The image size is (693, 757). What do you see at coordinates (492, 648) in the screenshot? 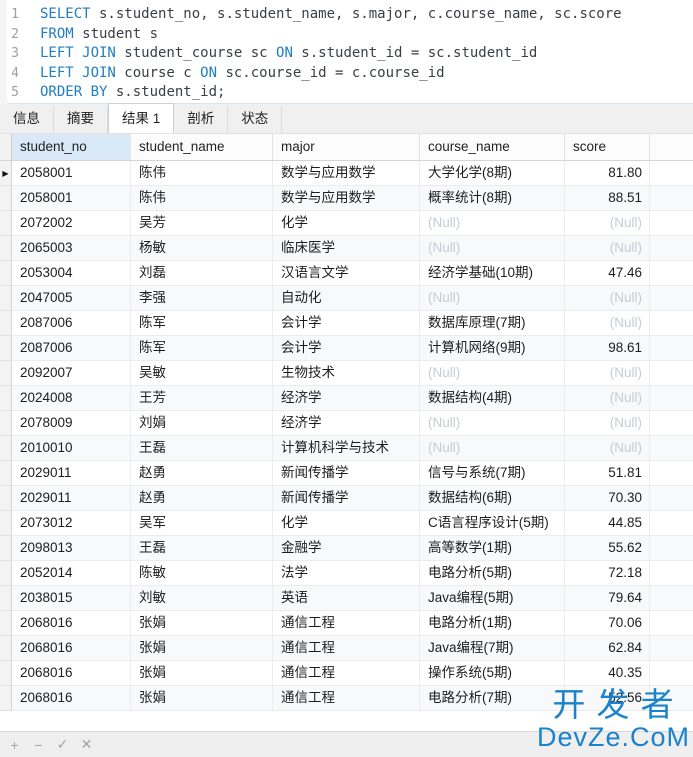
I see `cell-course_name: Java编程(7期)` at bounding box center [492, 648].